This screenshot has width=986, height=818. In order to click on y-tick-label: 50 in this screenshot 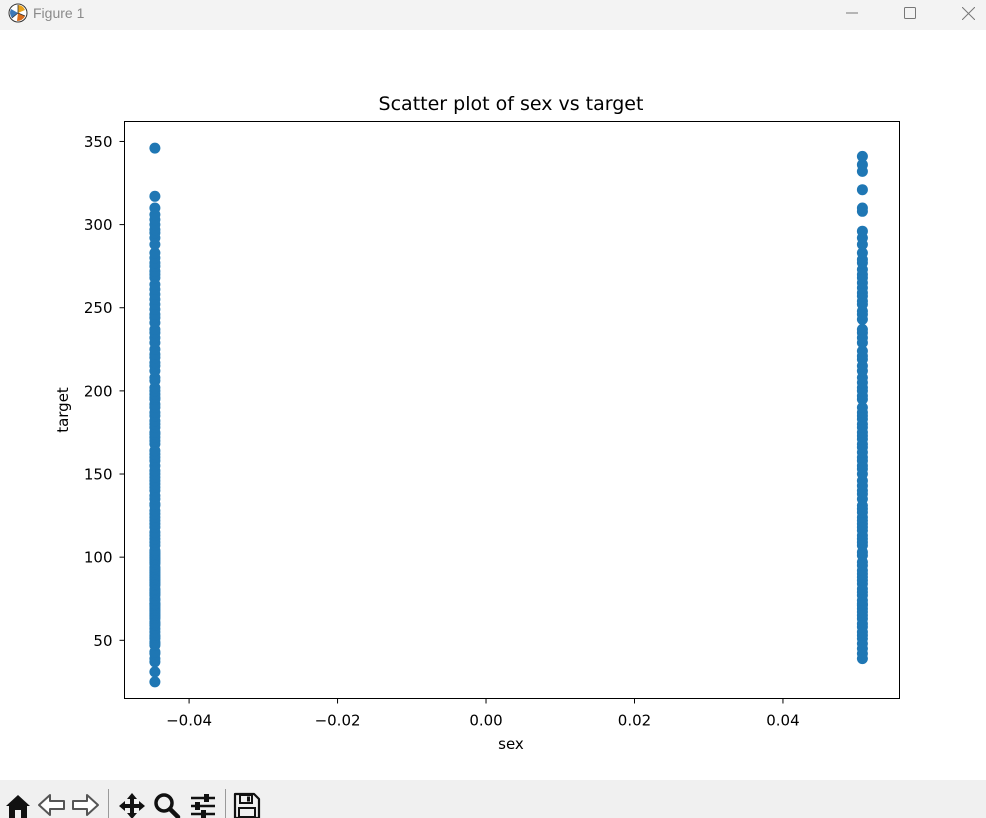, I will do `click(102, 641)`.